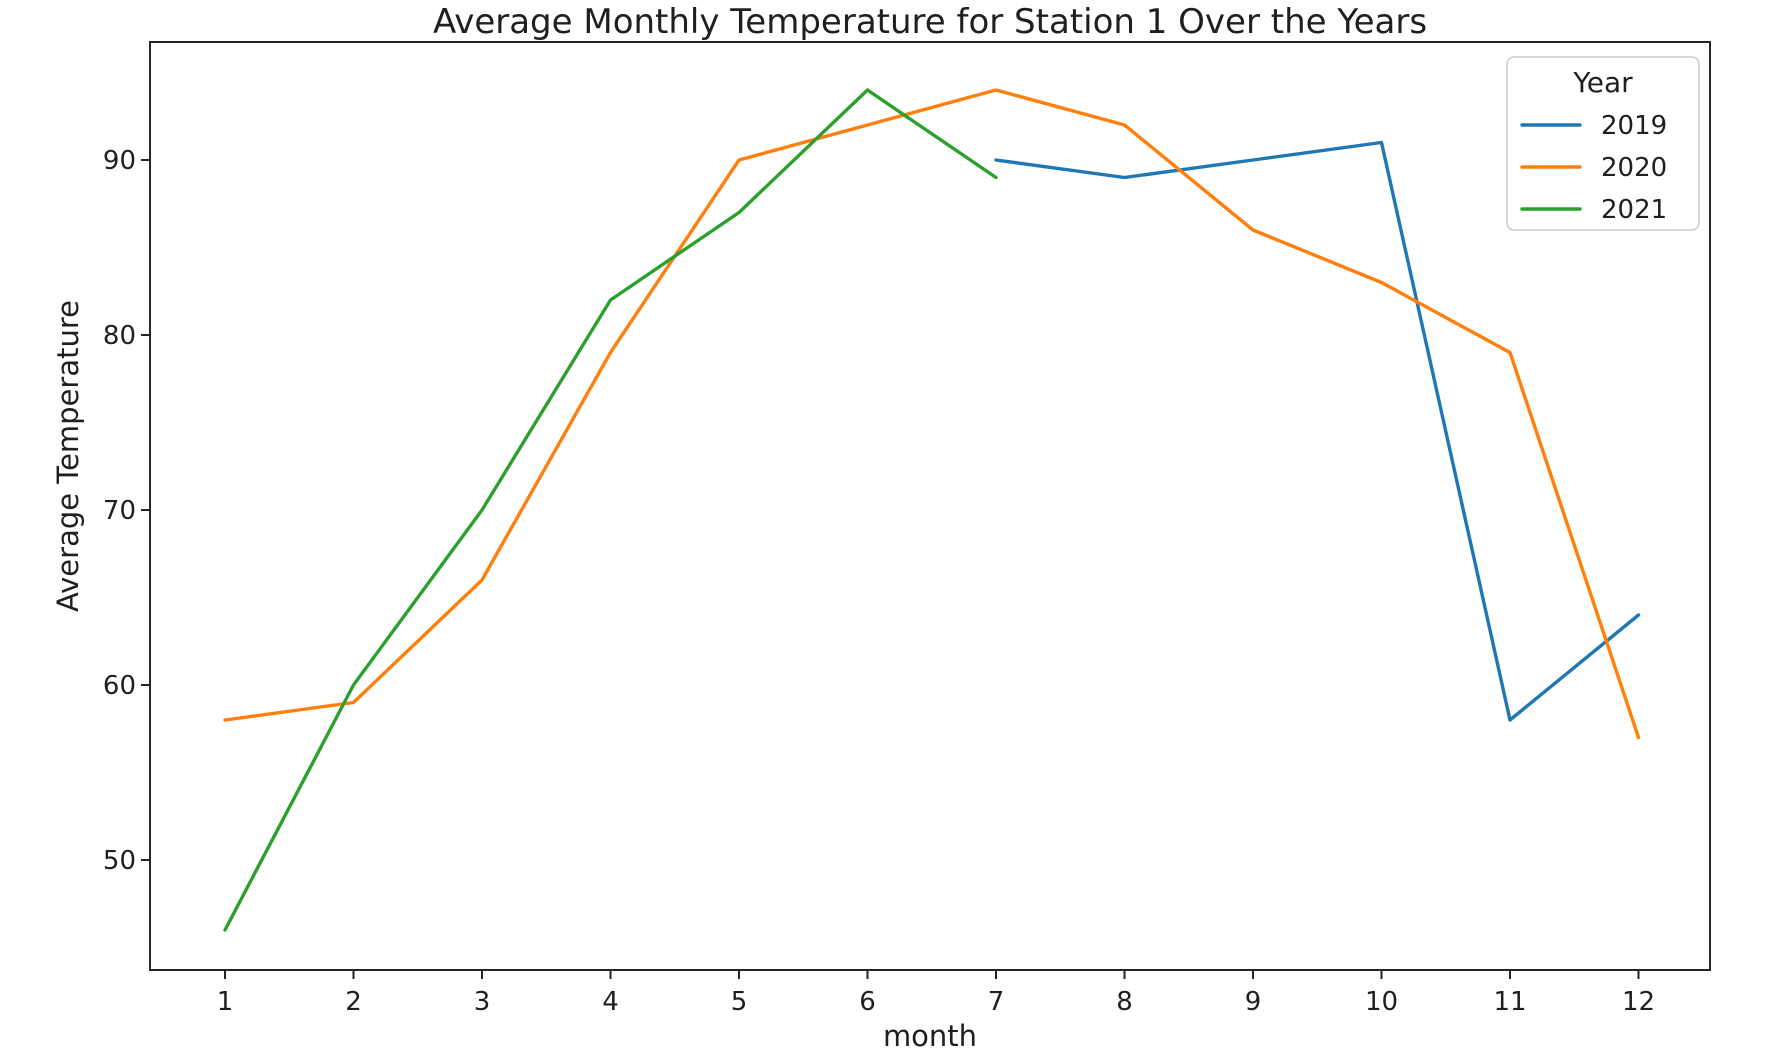 This screenshot has height=1055, width=1775. Describe the element at coordinates (610, 1002) in the screenshot. I see `x-tick-label: 4` at that location.